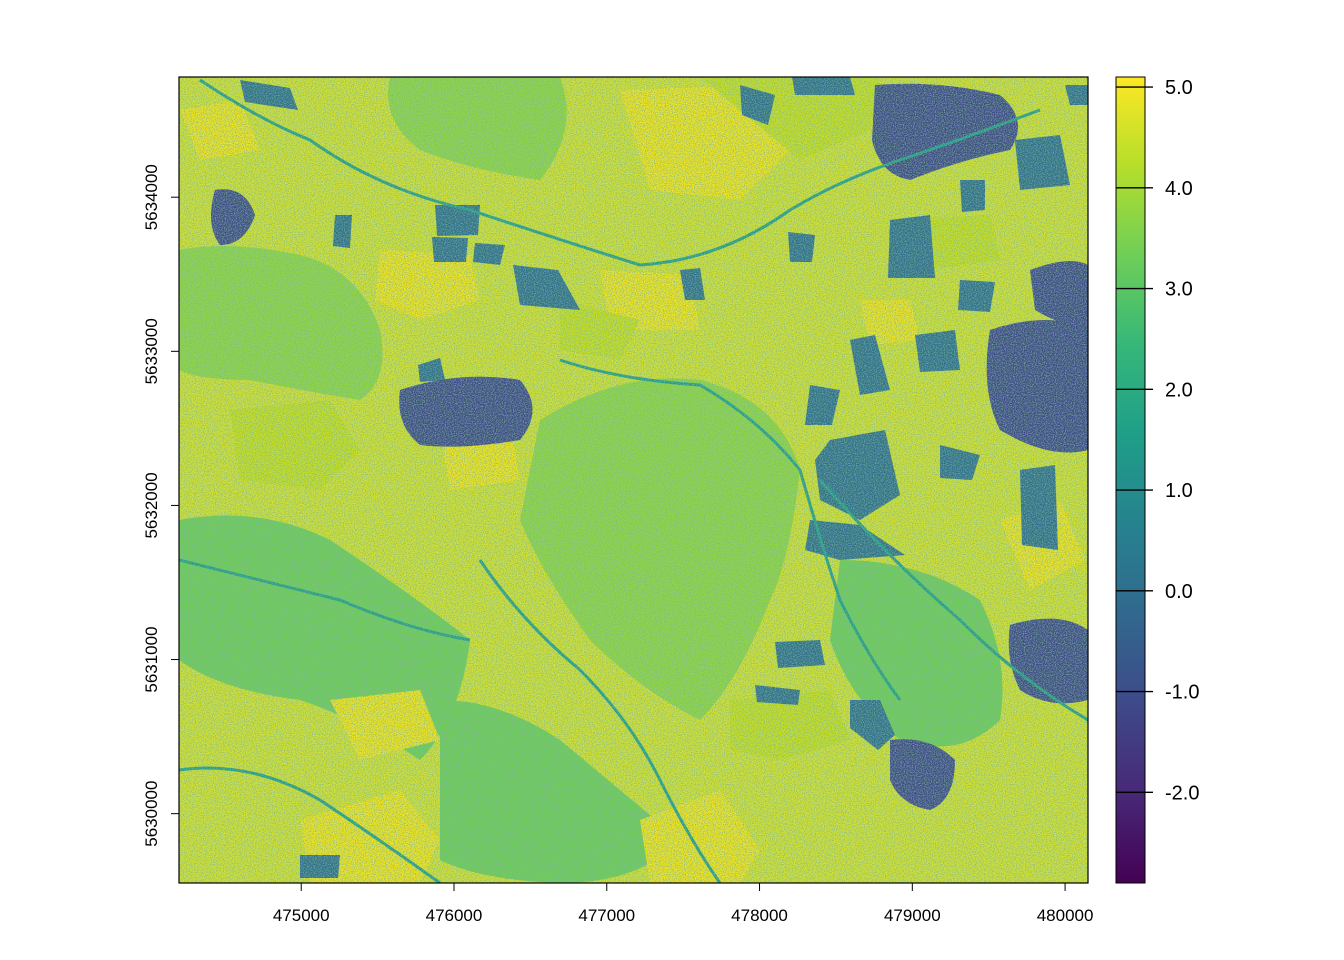 The width and height of the screenshot is (1344, 960). I want to click on color-legend: 5.0 4.0 3.0 2.0 1.0 0.0 -1.0 -2.0, so click(1157, 480).